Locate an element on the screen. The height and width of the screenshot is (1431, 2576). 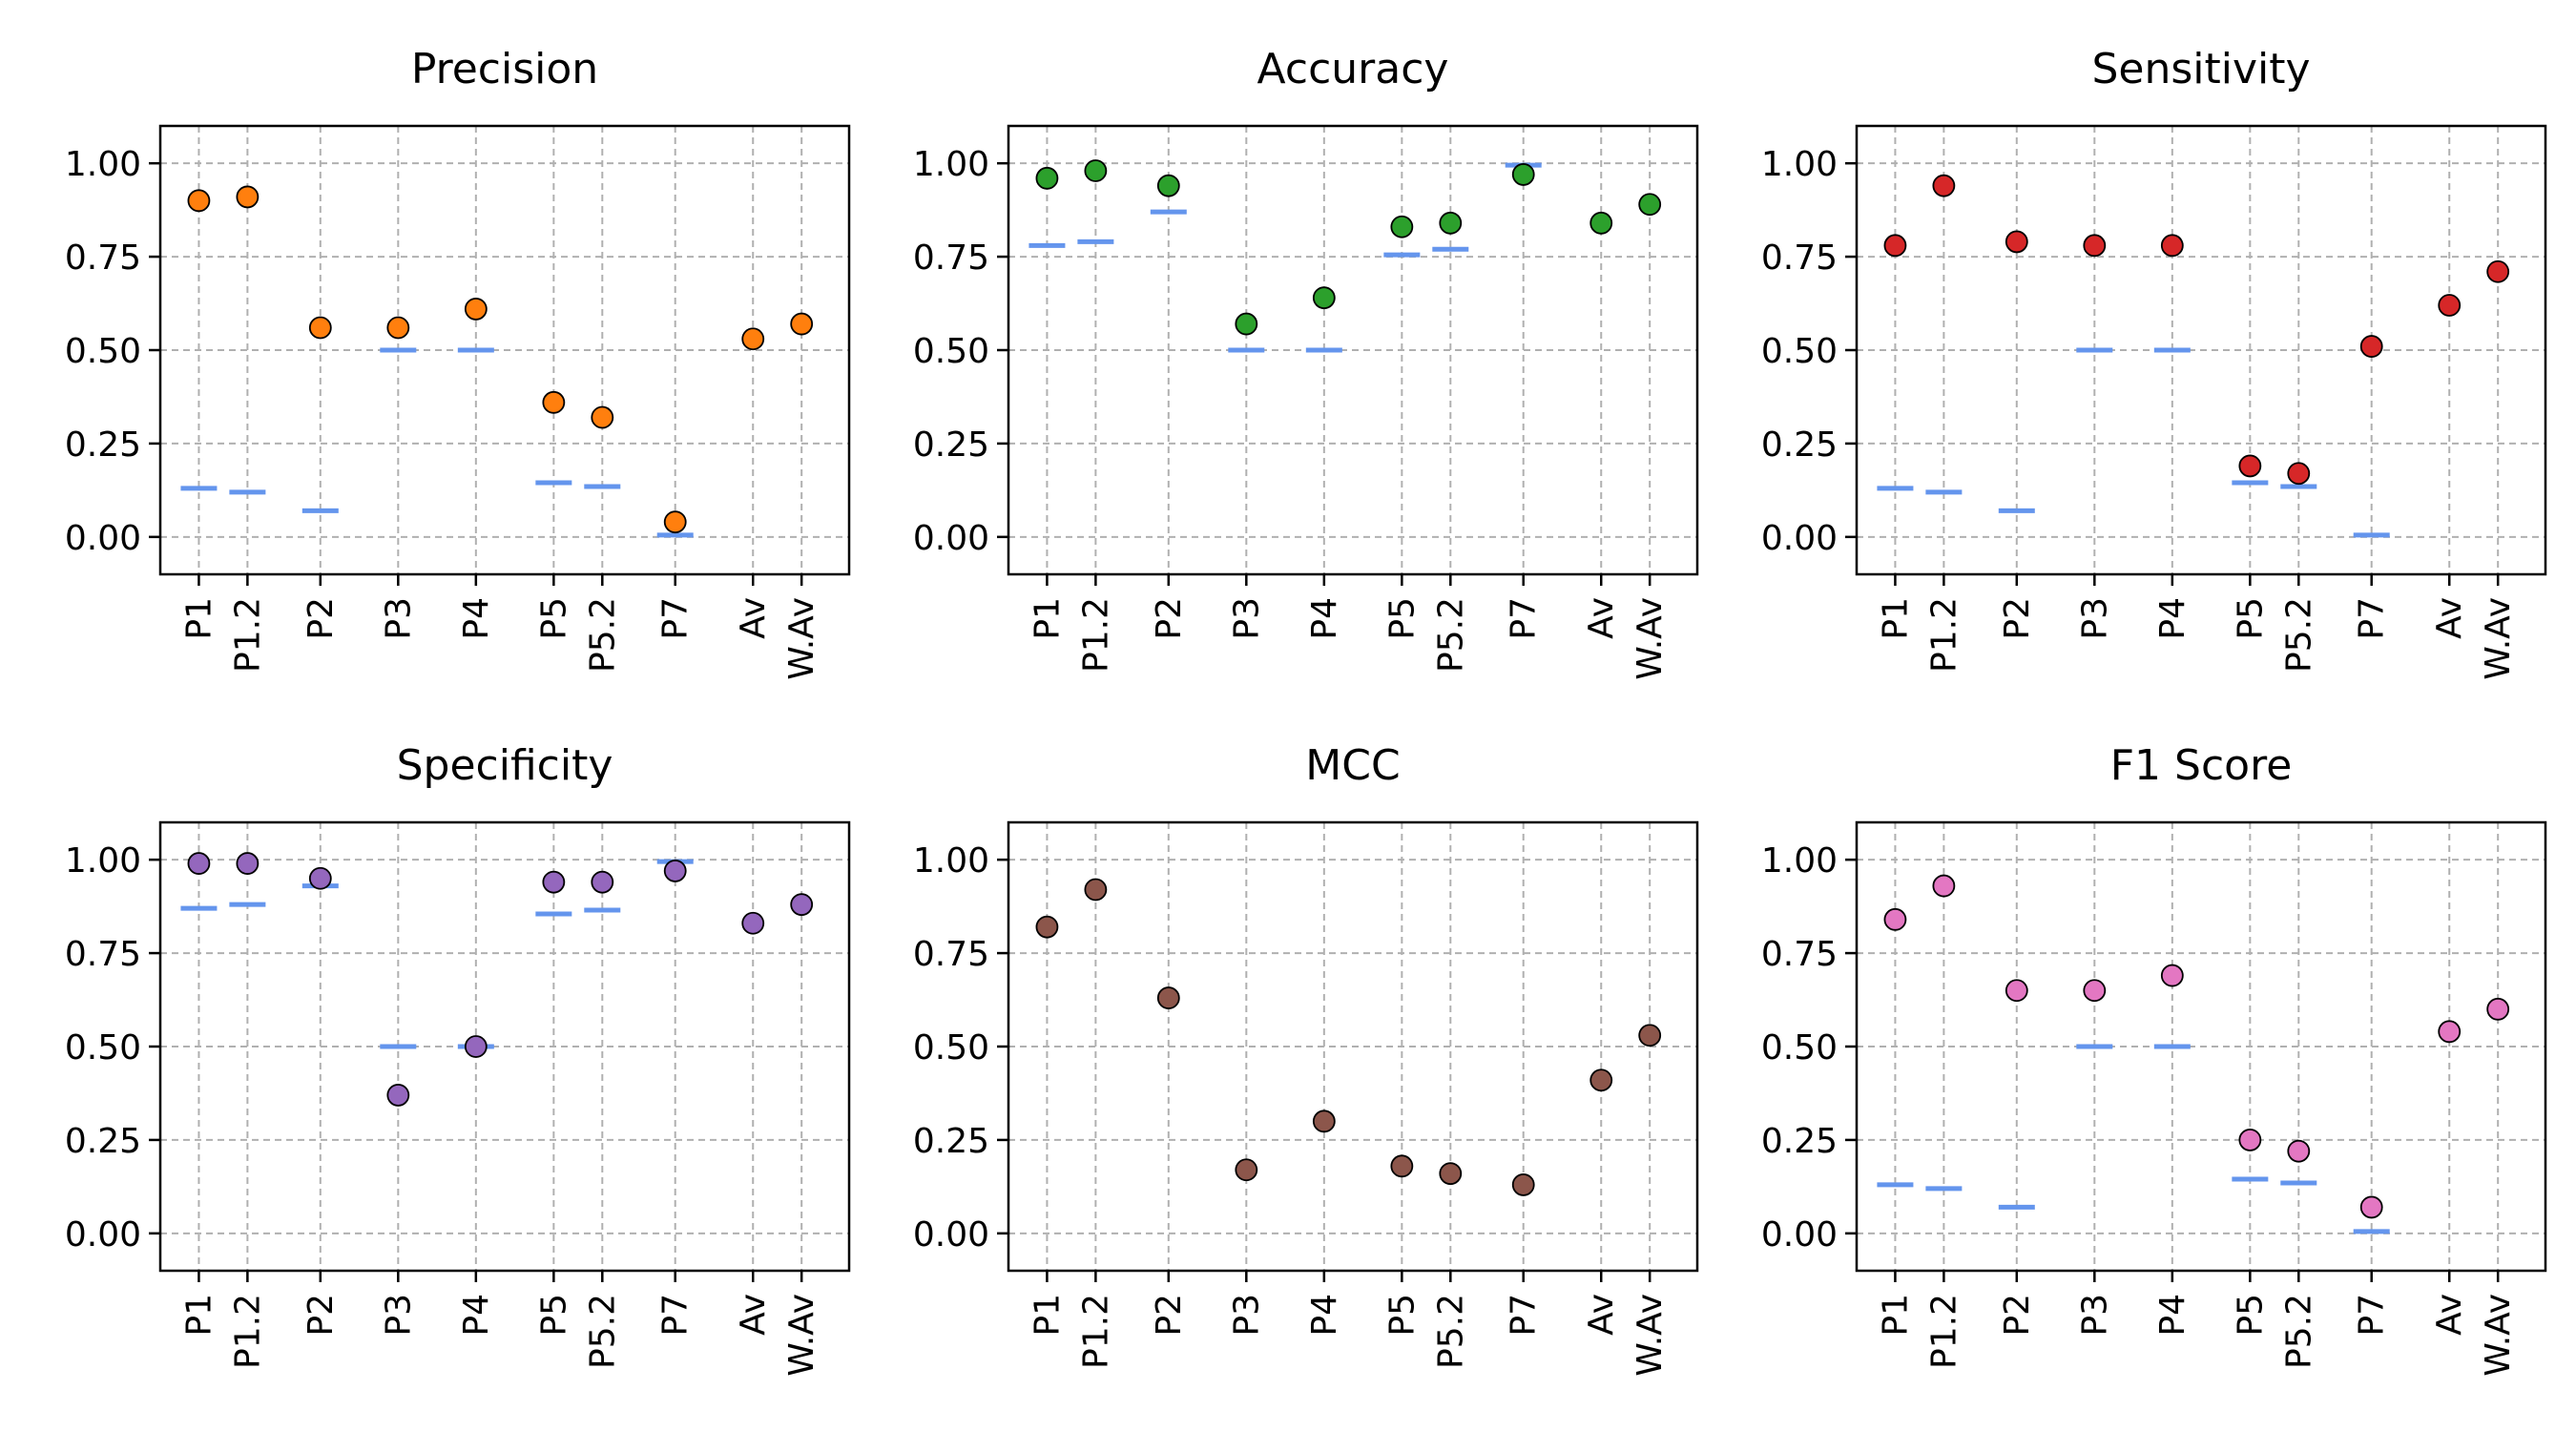
panel-title: Accuracy is located at coordinates (1353, 69).